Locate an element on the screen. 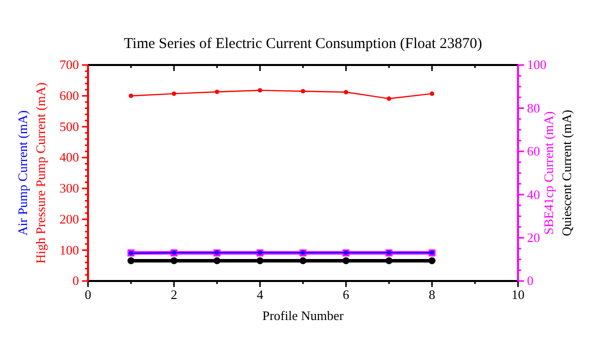 This screenshot has width=604, height=338. y2-tick-label: 0 is located at coordinates (530, 280).